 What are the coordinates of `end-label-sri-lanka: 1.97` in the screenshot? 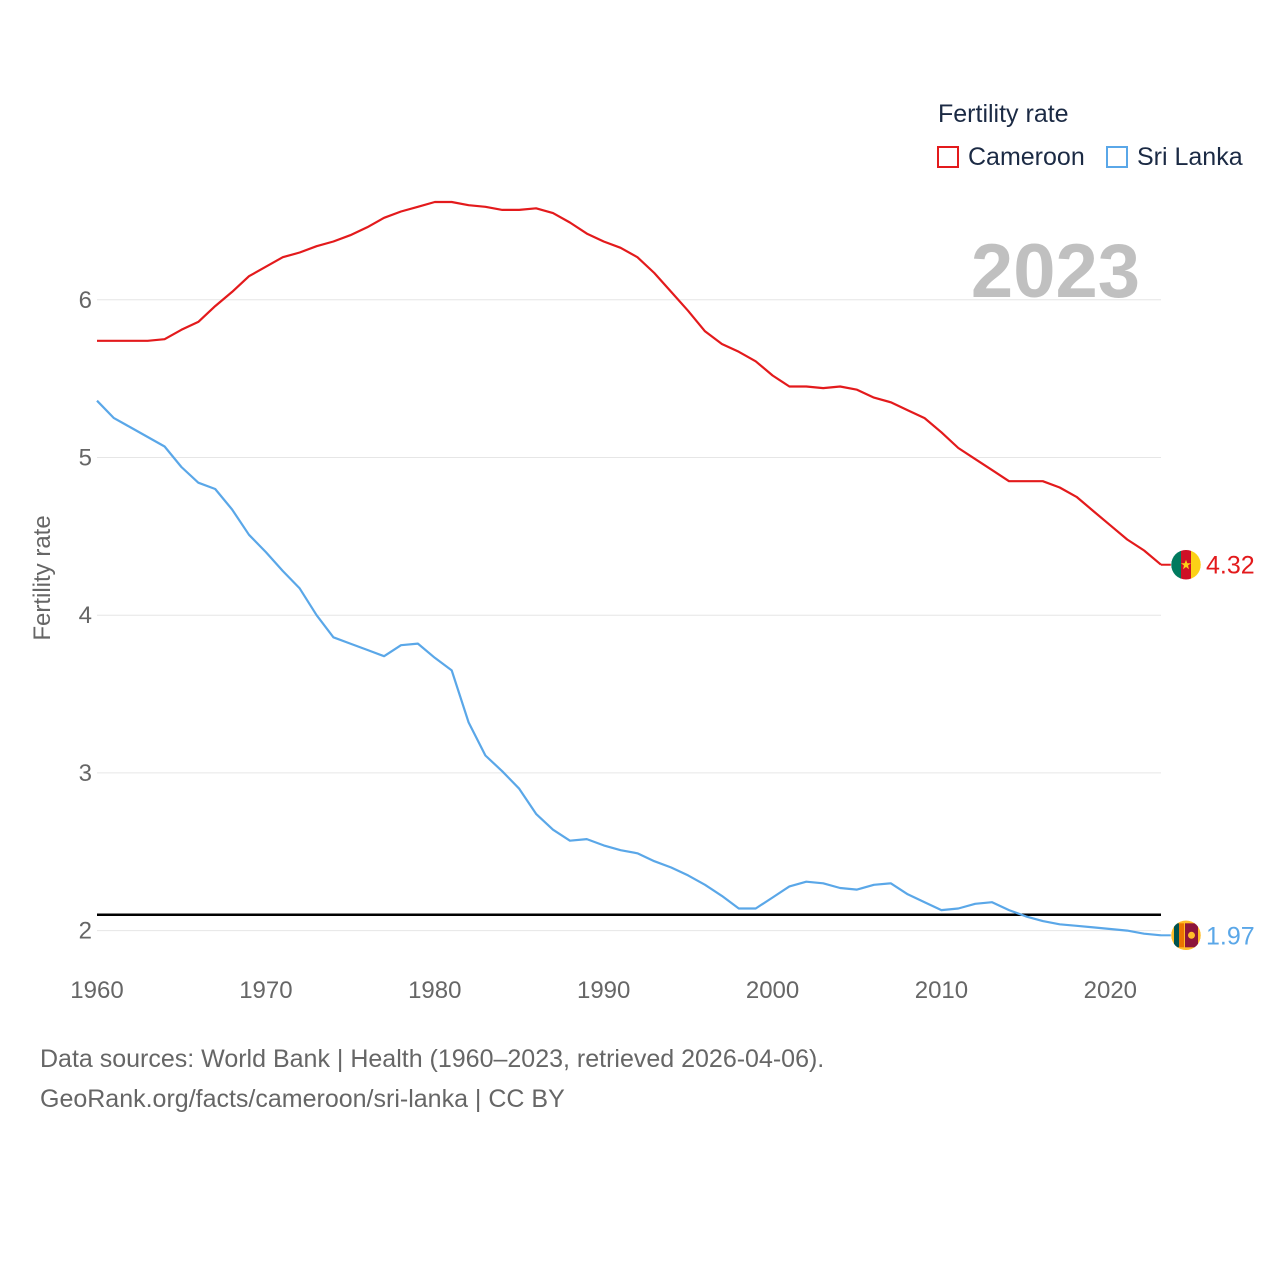 It's located at (1230, 936).